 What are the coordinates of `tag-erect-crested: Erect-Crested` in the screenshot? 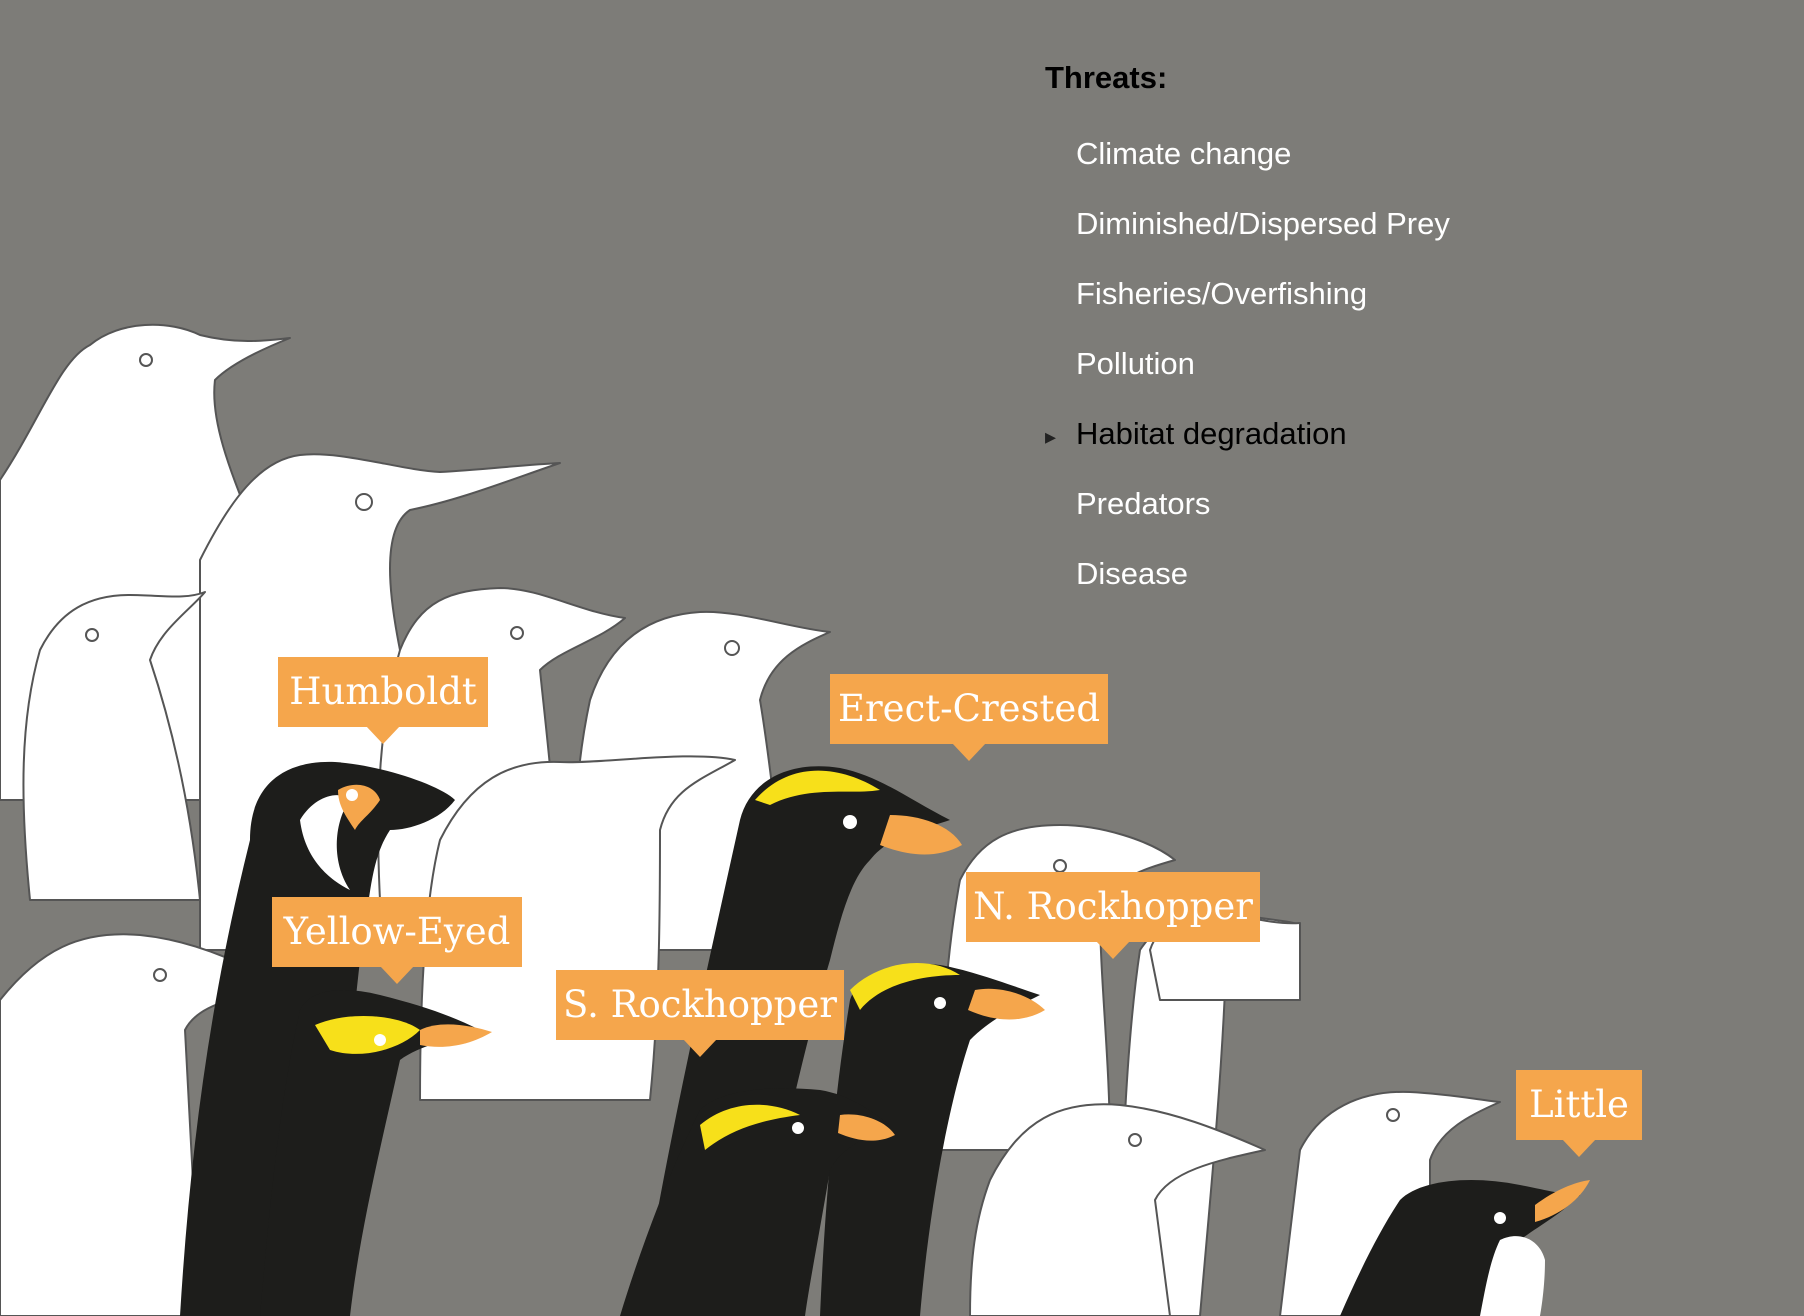 It's located at (969, 717).